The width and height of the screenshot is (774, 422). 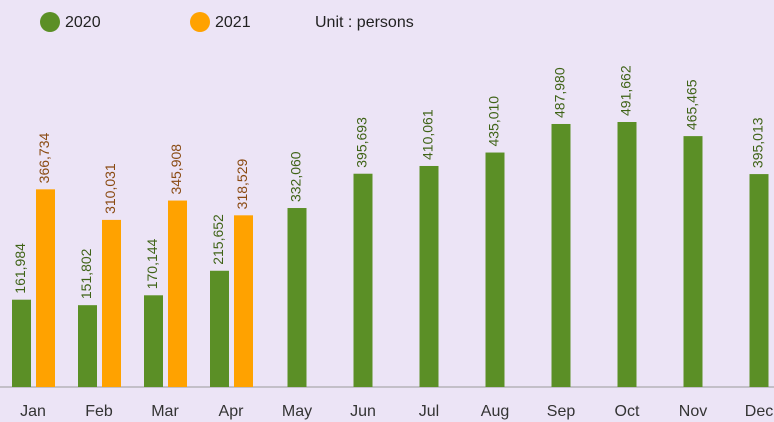 I want to click on value-label: 410,061, so click(x=428, y=134).